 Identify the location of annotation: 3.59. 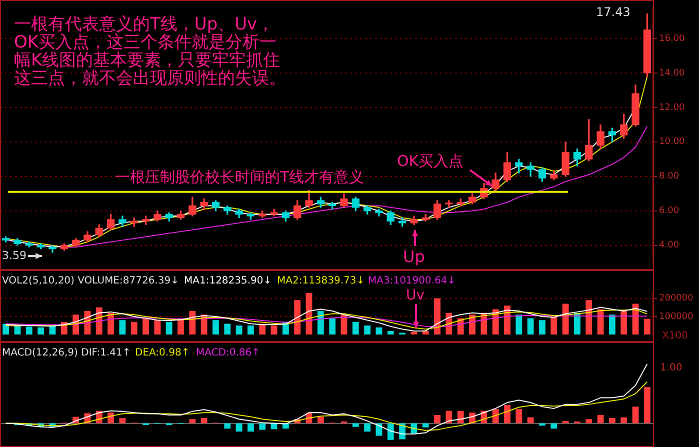
(14, 255).